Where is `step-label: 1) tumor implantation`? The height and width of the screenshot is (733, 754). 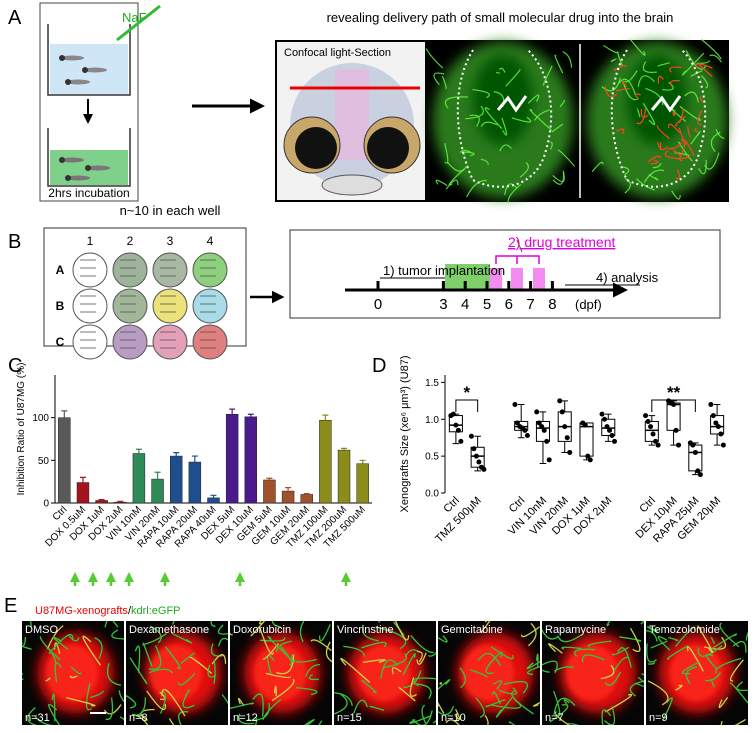
step-label: 1) tumor implantation is located at coordinates (444, 270).